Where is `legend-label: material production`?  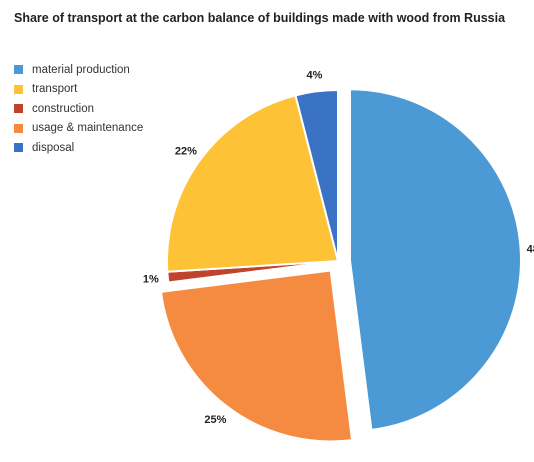
legend-label: material production is located at coordinates (81, 69).